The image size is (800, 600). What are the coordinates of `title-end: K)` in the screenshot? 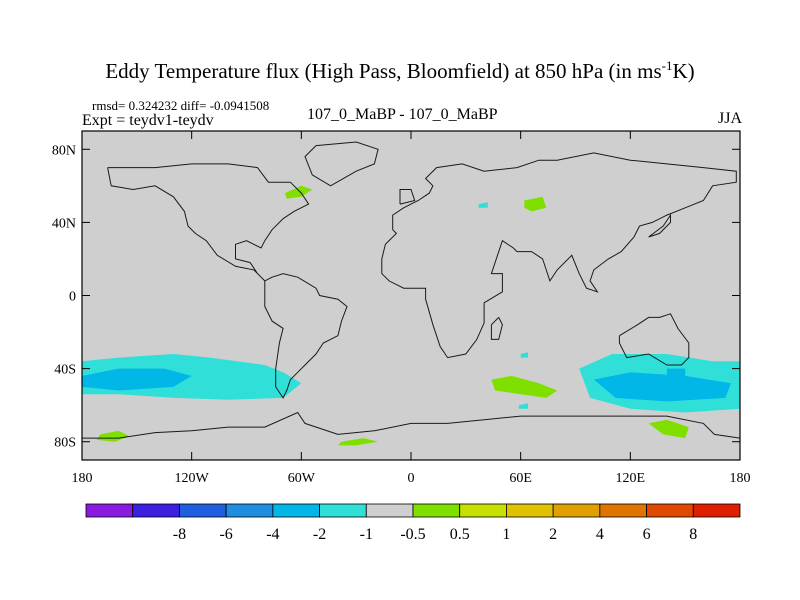 It's located at (683, 71).